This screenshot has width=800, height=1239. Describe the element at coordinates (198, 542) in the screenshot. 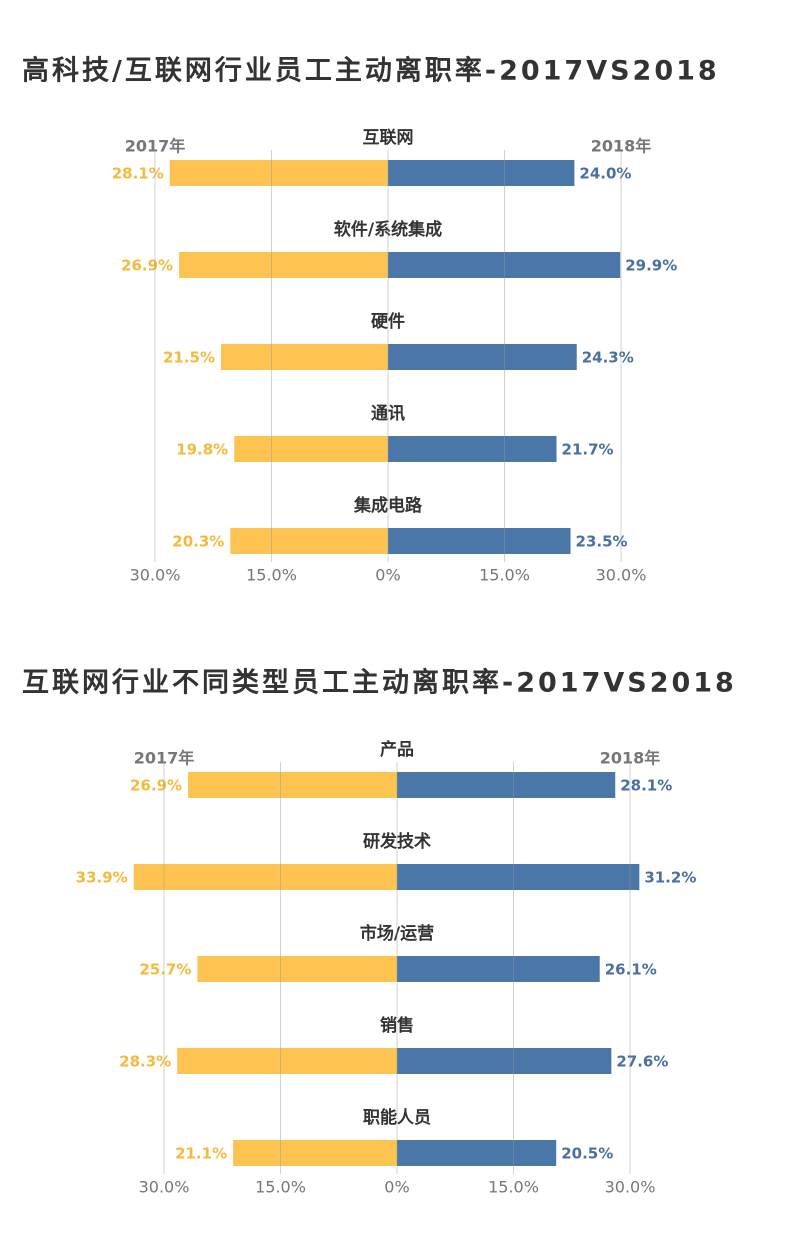

I see `value-label: 20.3%` at that location.